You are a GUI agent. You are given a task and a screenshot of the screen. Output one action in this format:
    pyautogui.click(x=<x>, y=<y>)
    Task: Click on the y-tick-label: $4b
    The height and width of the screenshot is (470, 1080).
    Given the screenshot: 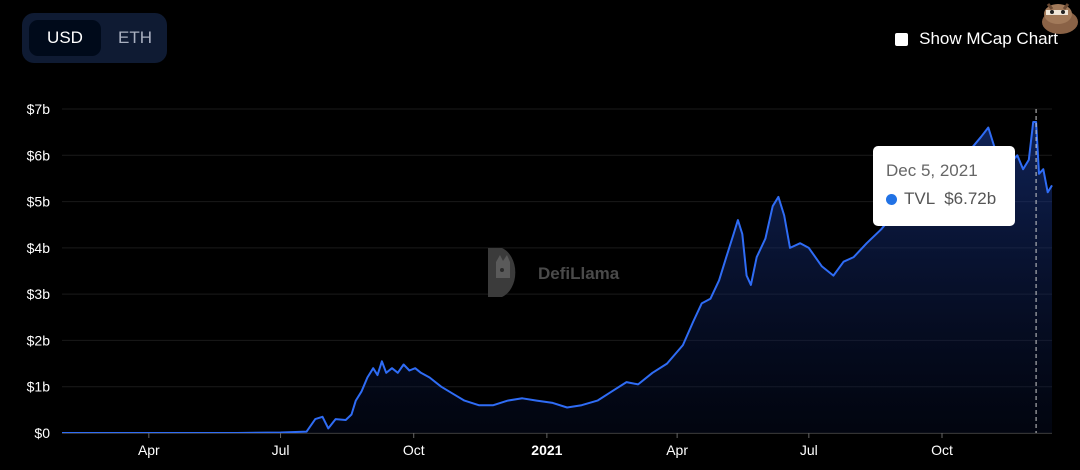 What is the action you would take?
    pyautogui.click(x=39, y=248)
    